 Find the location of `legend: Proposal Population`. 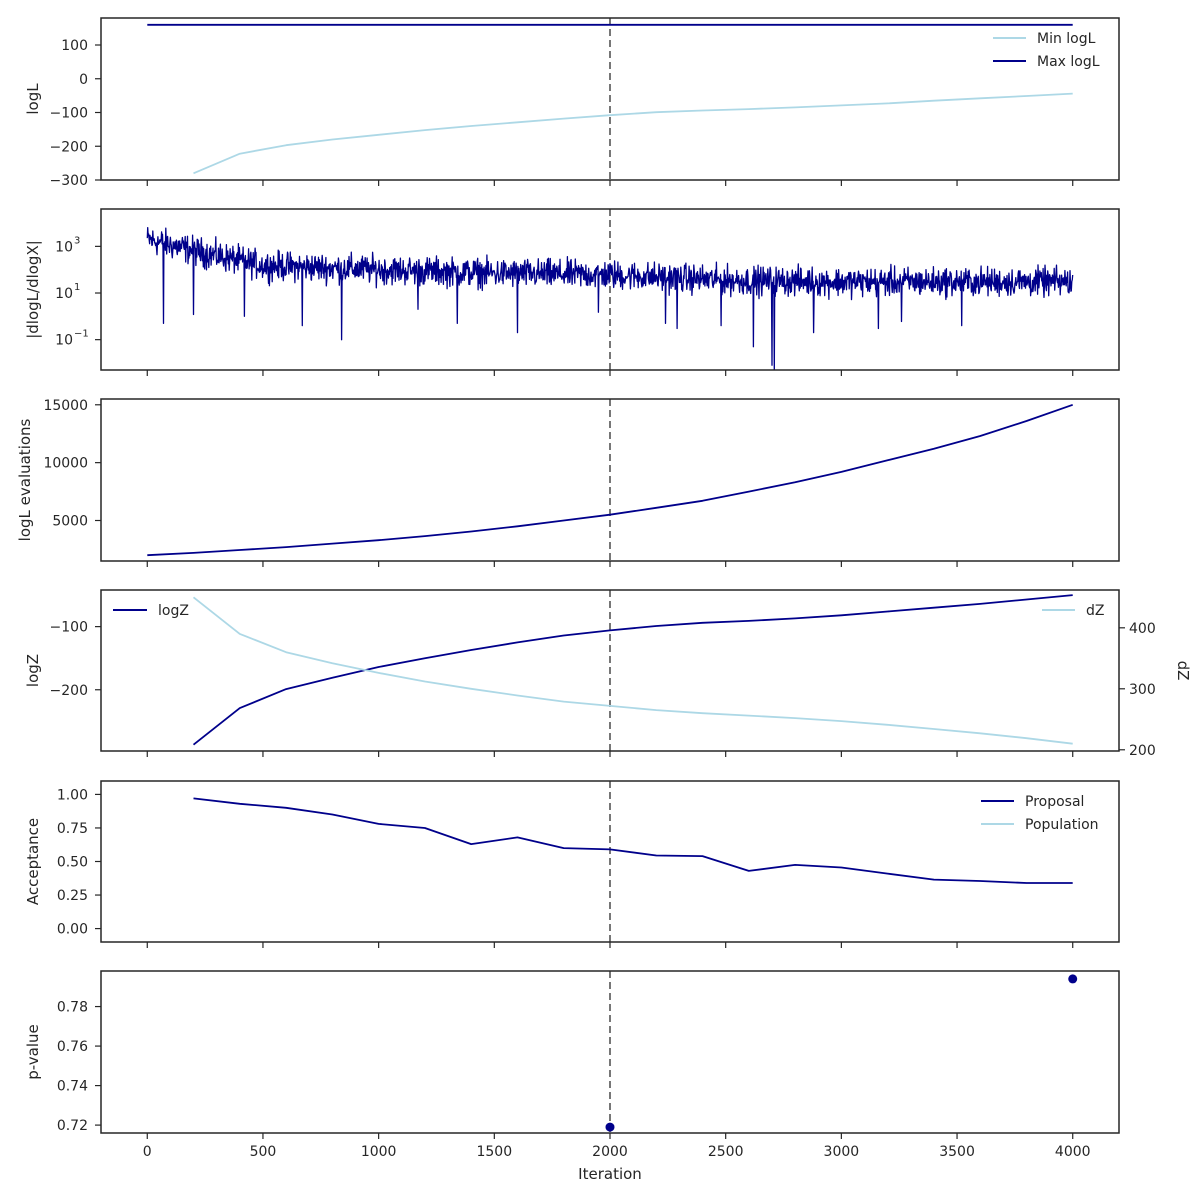

legend: Proposal Population is located at coordinates (1040, 813).